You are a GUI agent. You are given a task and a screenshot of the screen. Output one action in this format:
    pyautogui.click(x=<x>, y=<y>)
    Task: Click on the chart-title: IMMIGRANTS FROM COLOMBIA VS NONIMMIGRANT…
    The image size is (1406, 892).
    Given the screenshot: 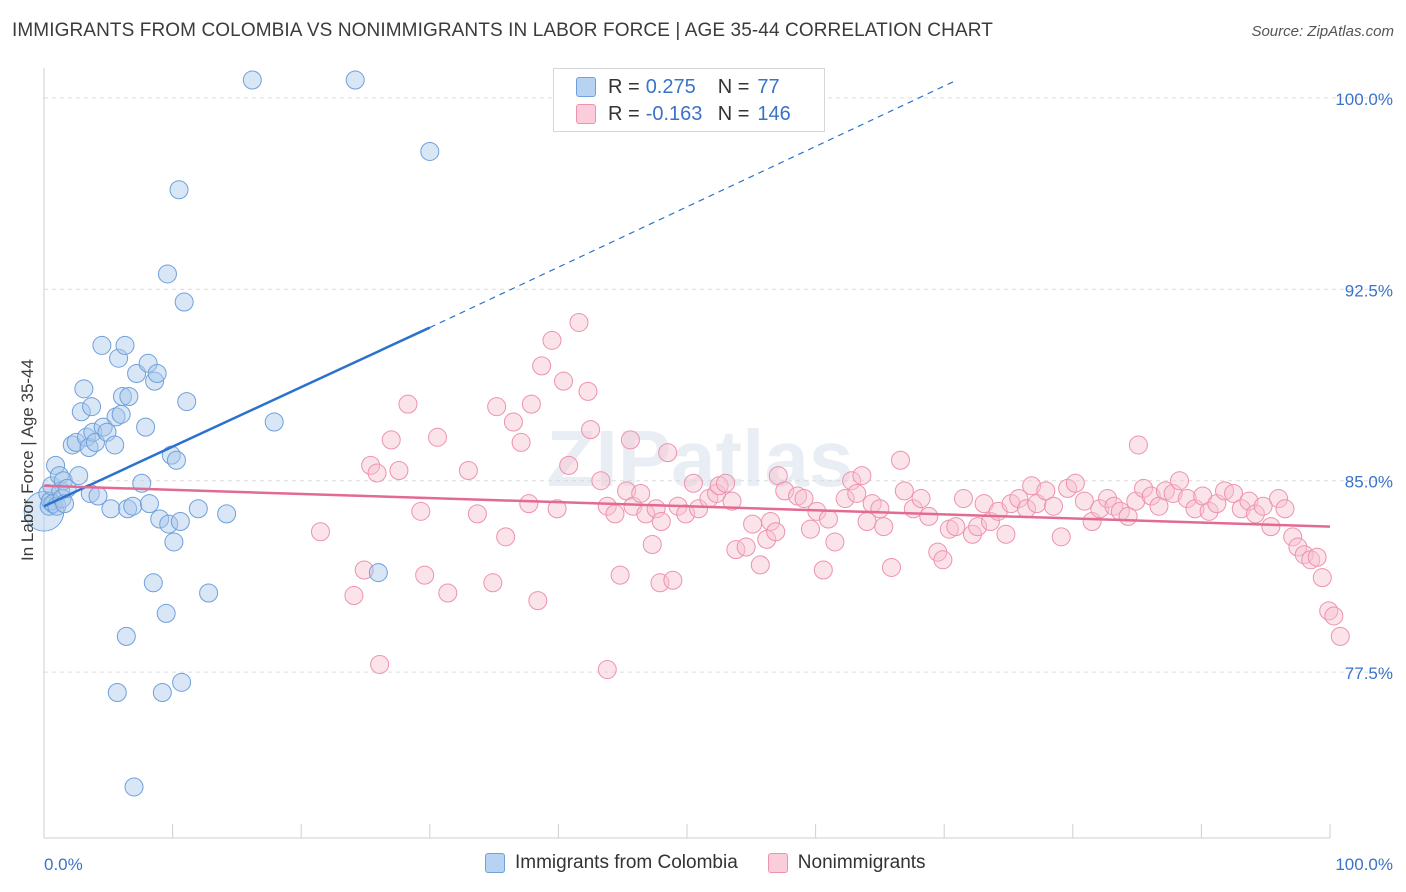 What is the action you would take?
    pyautogui.click(x=502, y=30)
    